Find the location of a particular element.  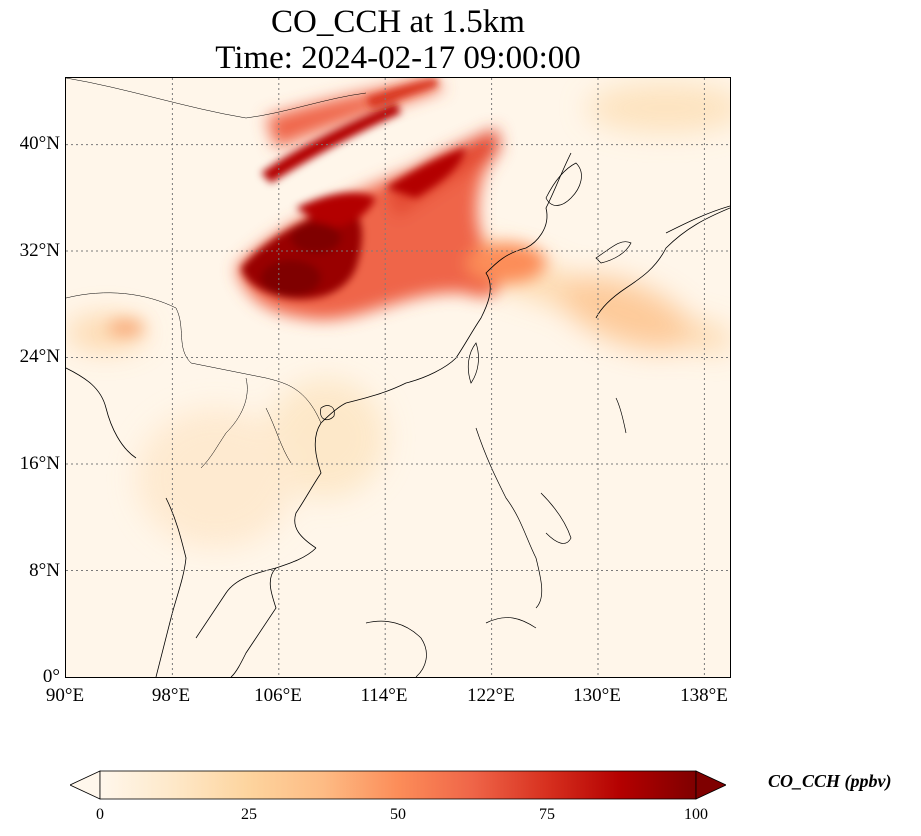

lon-tick-label: 106°E is located at coordinates (278, 695).